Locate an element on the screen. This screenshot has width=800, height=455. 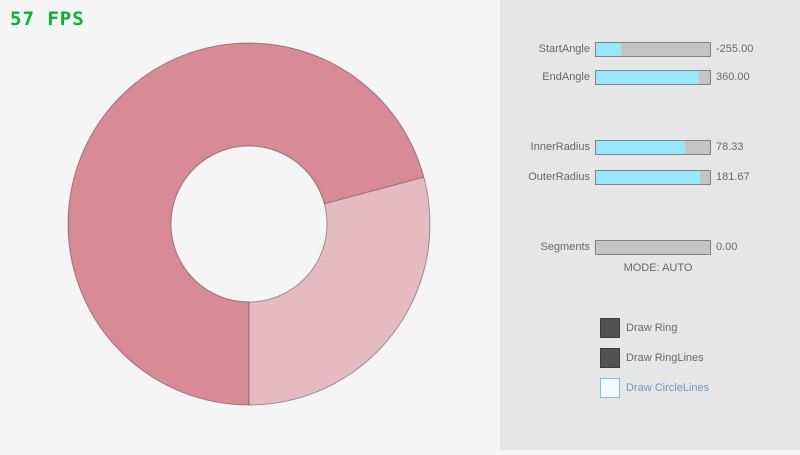
slider-row-innerradius: InnerRadius 78.33 is located at coordinates (650, 147).